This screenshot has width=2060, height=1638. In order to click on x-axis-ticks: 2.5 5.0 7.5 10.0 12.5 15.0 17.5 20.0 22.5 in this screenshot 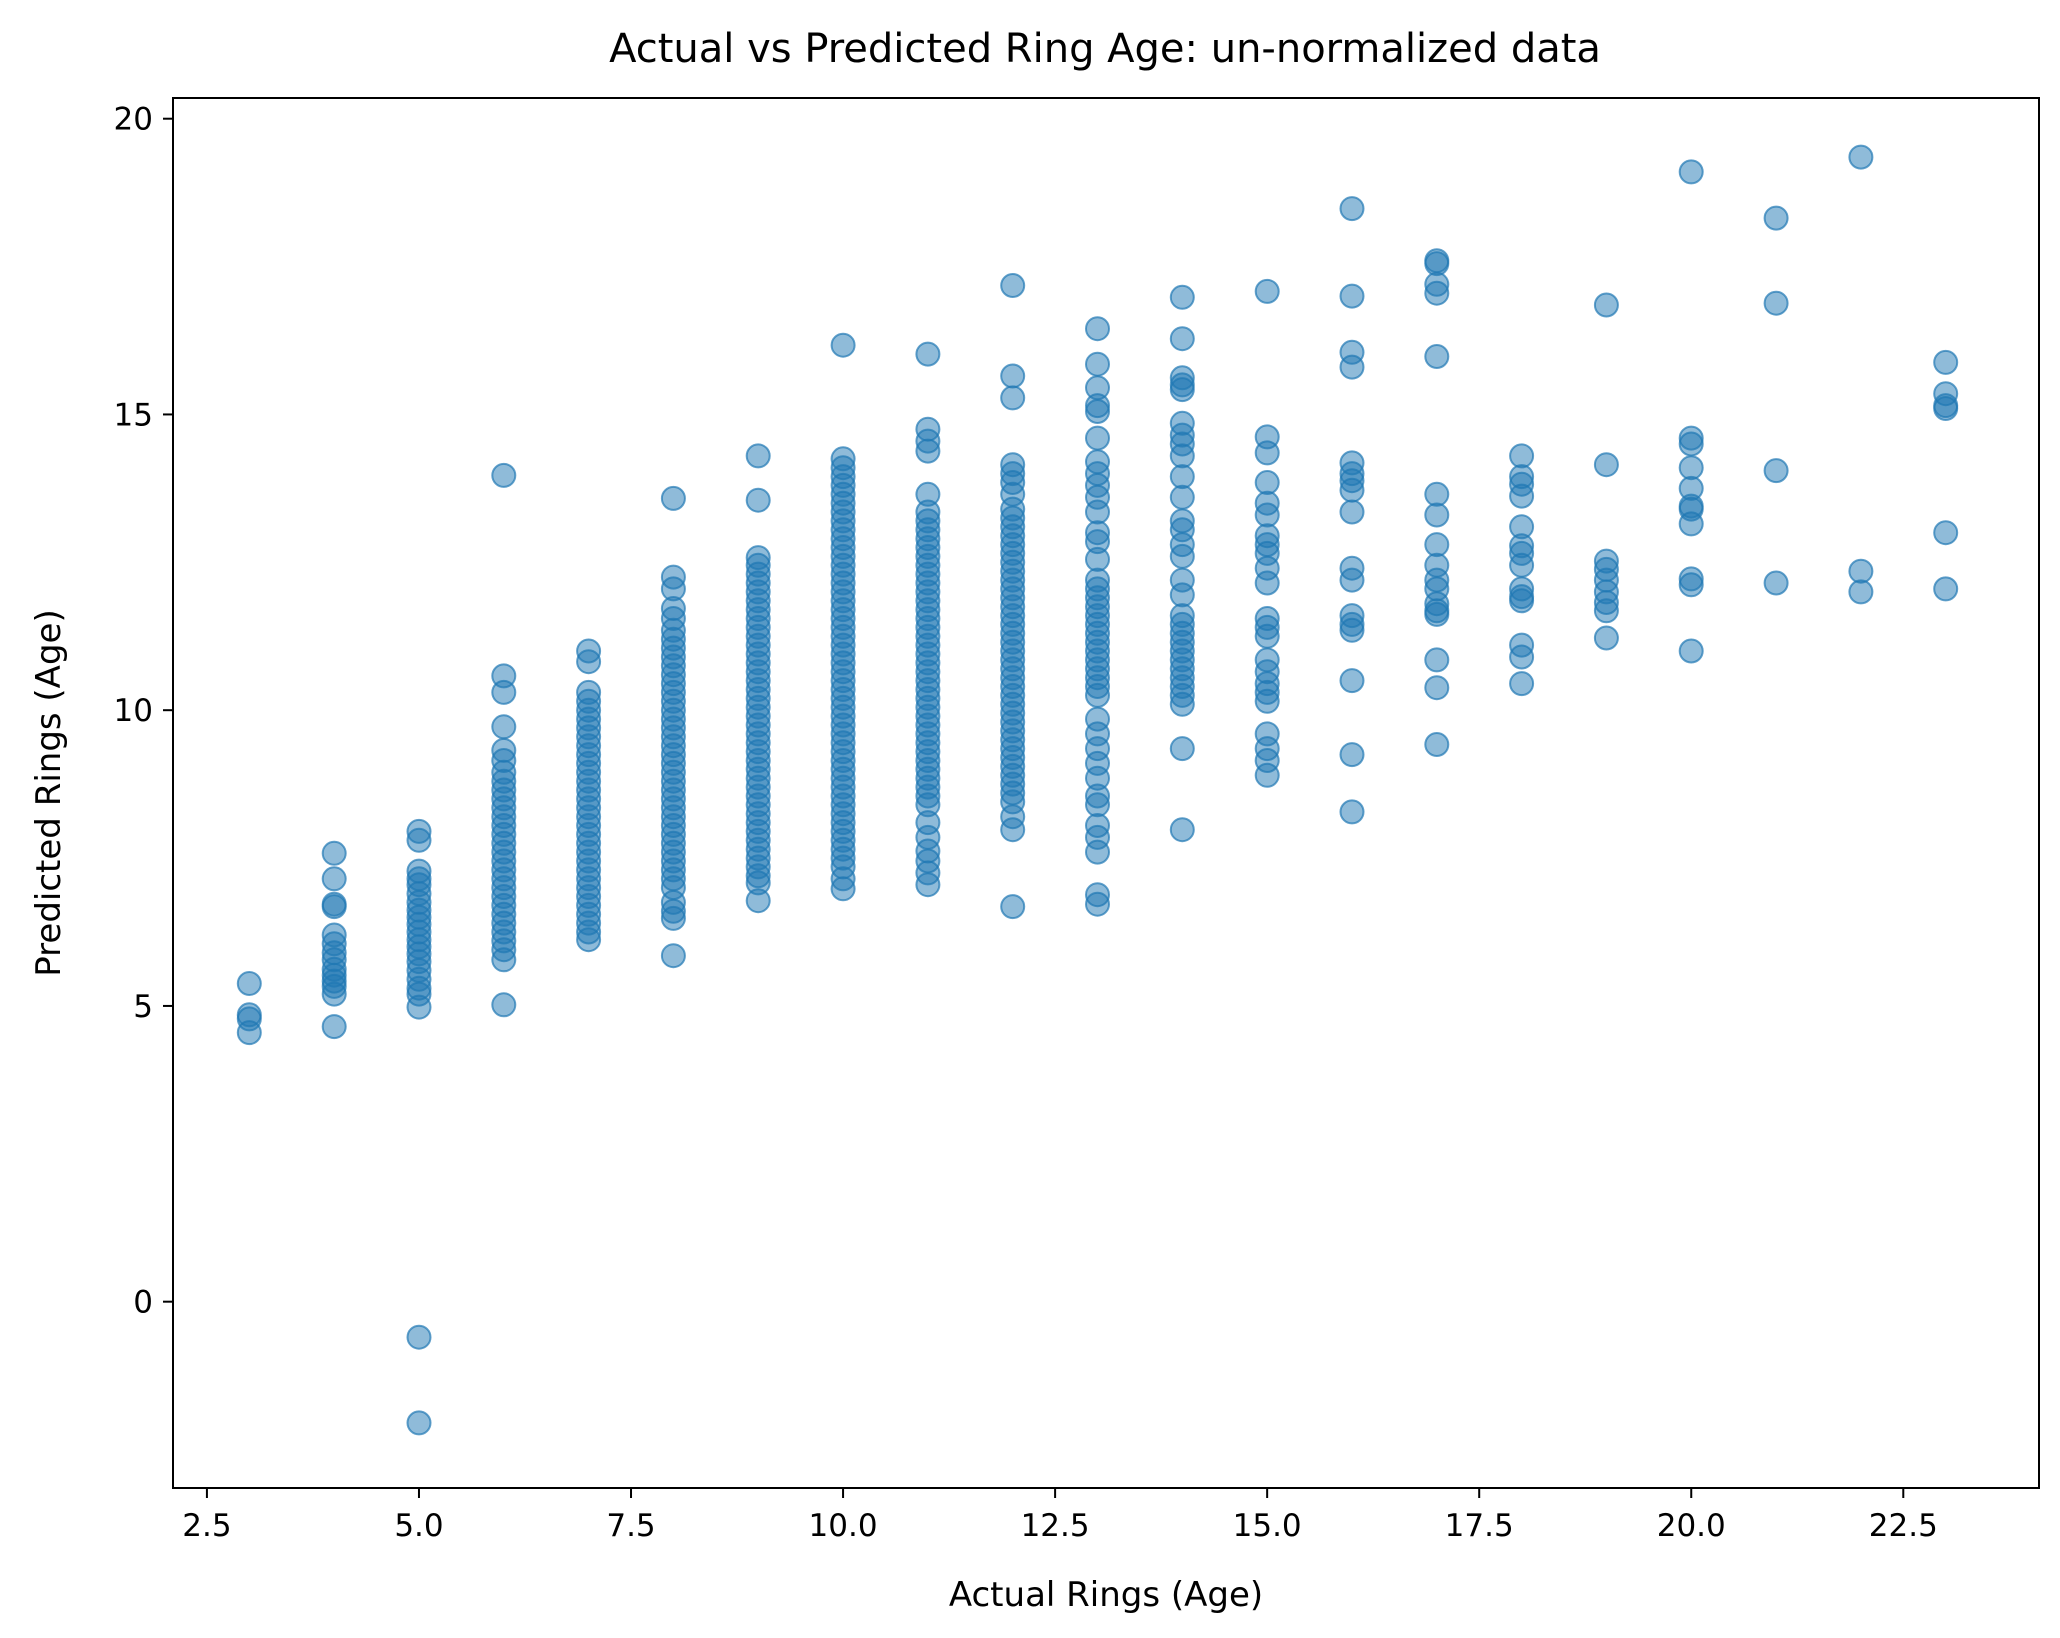, I will do `click(1060, 1516)`.